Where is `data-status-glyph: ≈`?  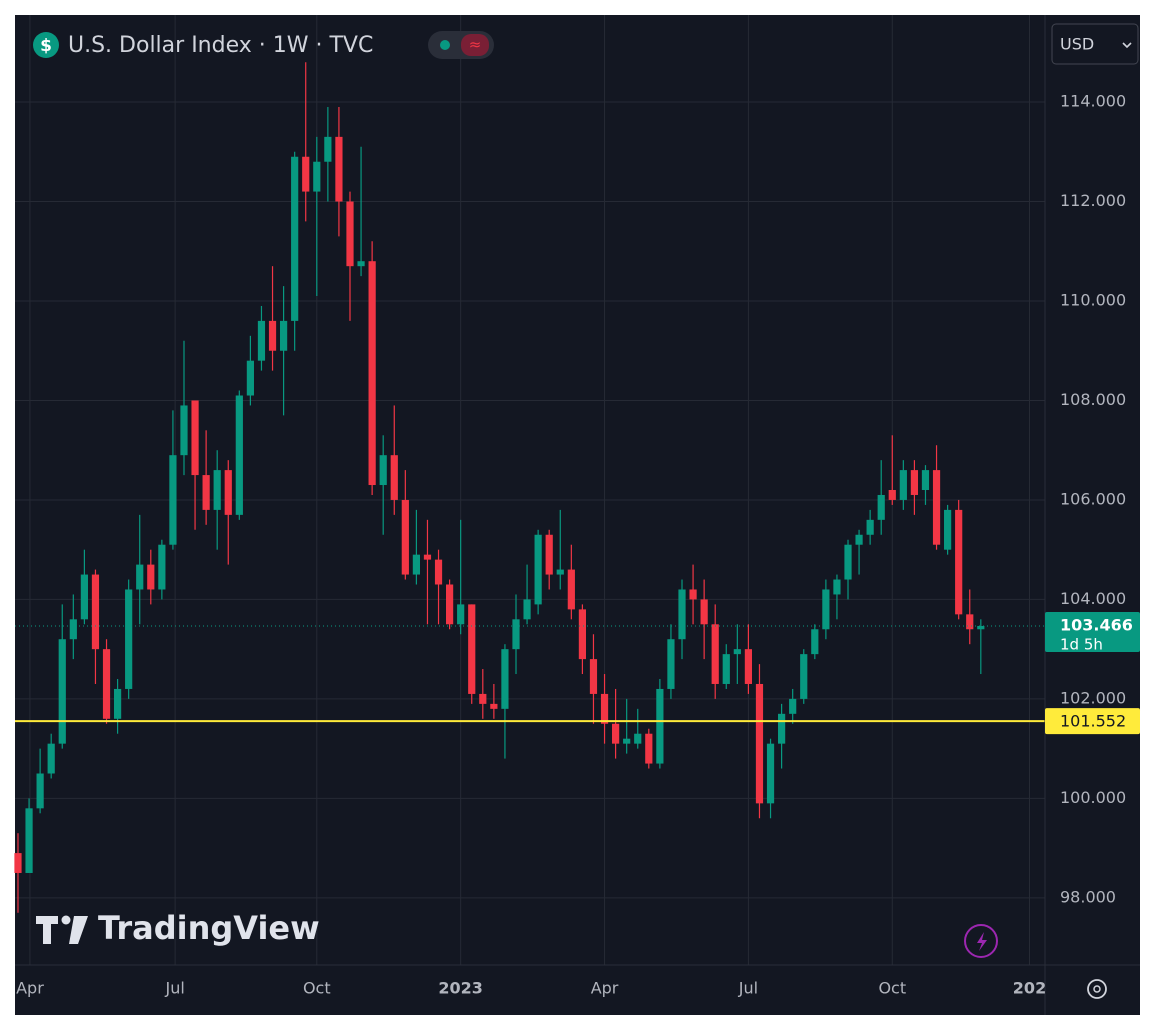
data-status-glyph: ≈ is located at coordinates (475, 45).